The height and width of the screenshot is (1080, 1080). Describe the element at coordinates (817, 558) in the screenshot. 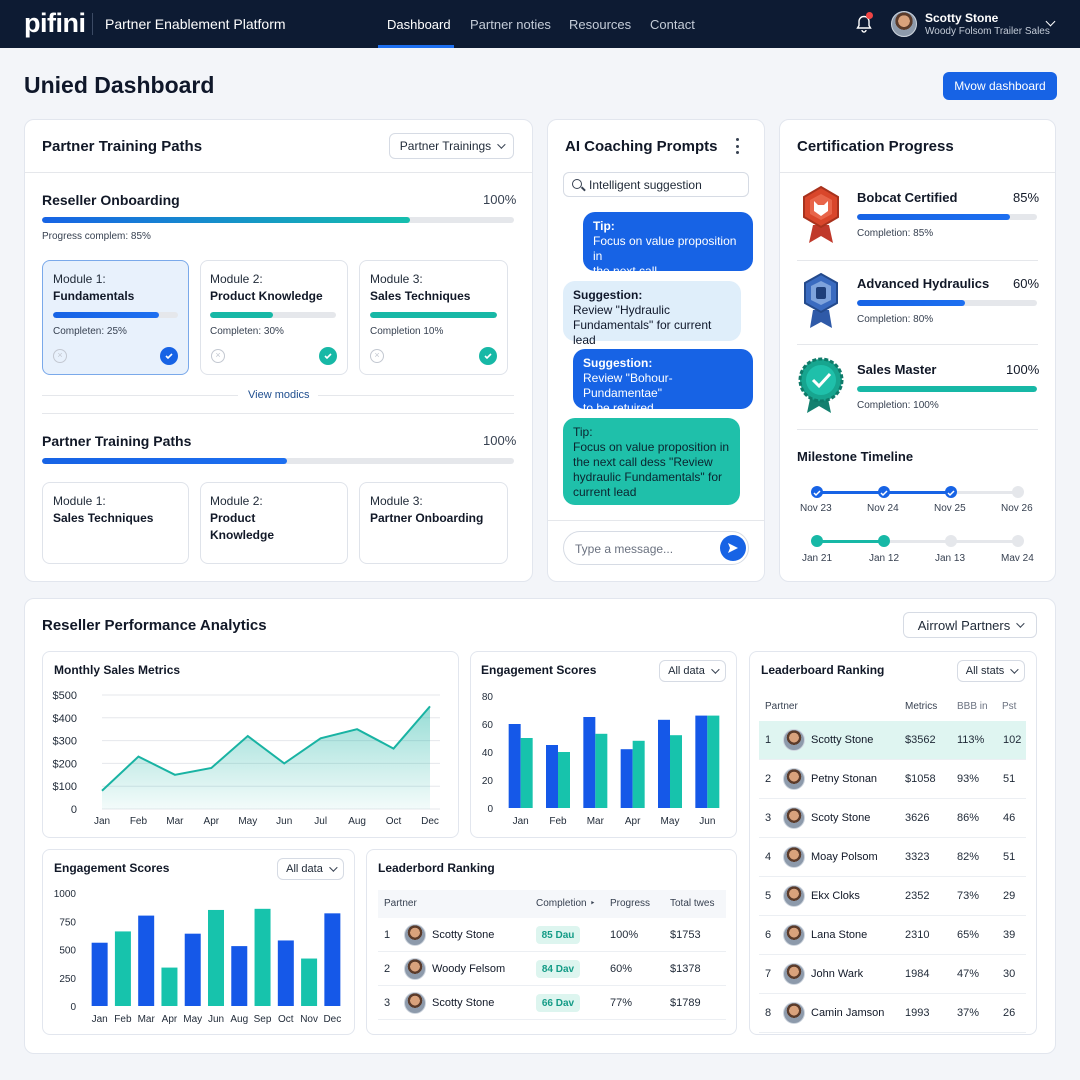

I see `timeline-date: Jan 21` at that location.